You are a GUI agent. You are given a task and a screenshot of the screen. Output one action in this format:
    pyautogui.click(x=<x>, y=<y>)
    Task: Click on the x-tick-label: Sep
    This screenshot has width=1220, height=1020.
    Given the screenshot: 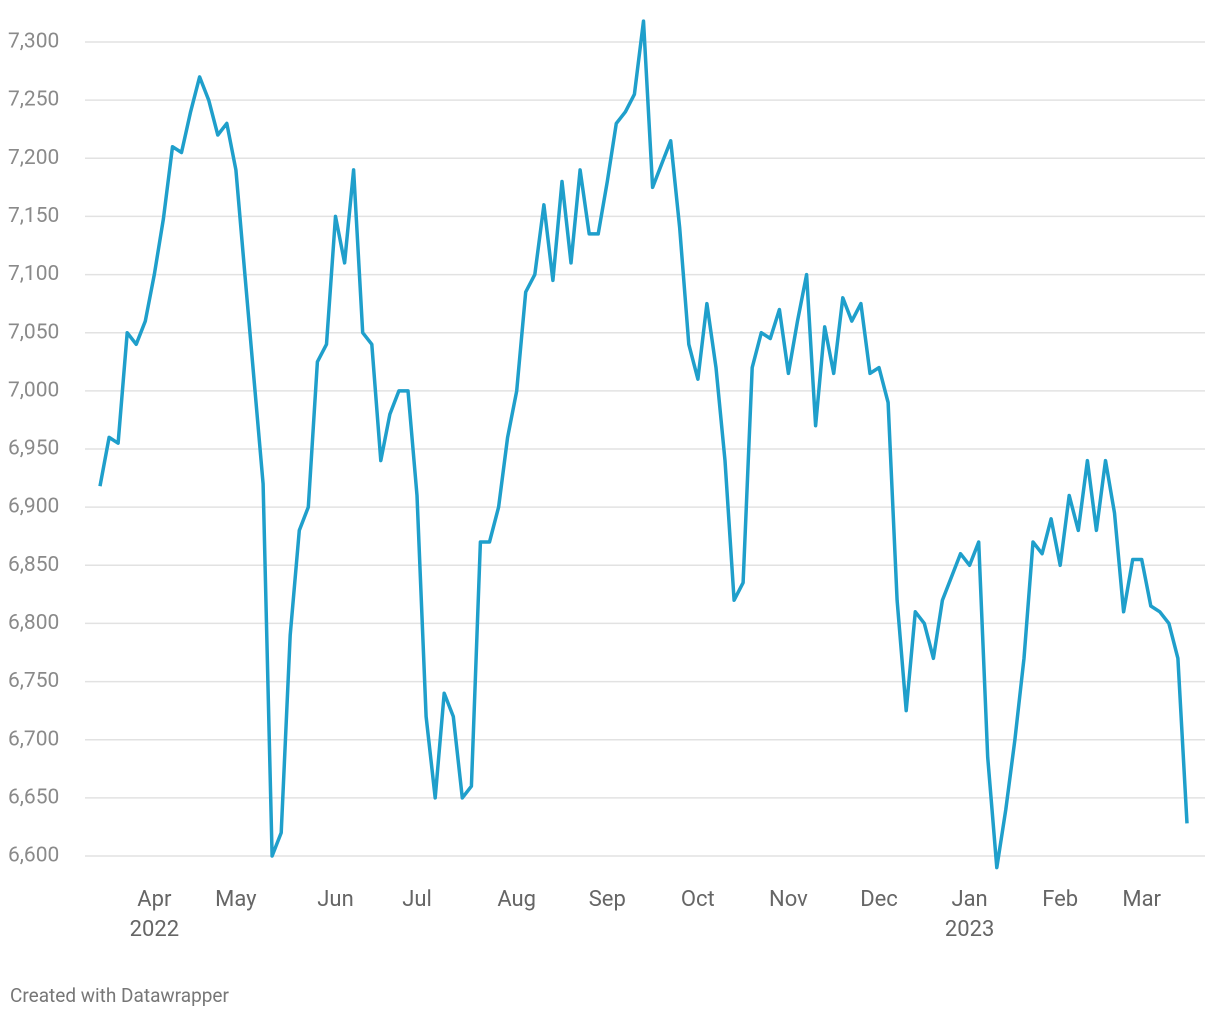 What is the action you would take?
    pyautogui.click(x=607, y=899)
    